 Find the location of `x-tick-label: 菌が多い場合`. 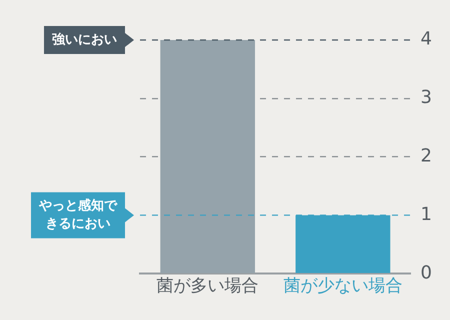

x-tick-label: 菌が多い場合 is located at coordinates (207, 286).